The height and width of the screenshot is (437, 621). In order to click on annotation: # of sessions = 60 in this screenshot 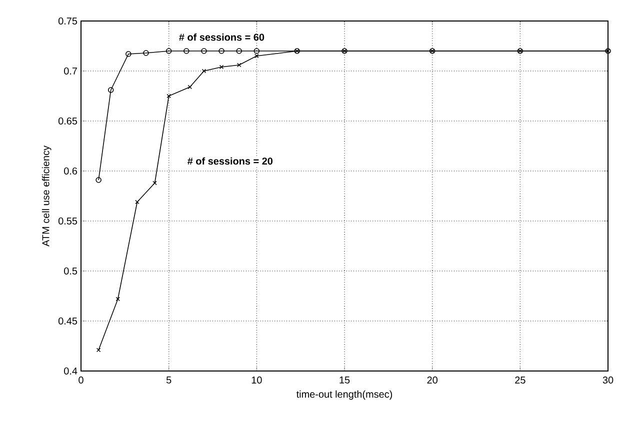, I will do `click(221, 37)`.